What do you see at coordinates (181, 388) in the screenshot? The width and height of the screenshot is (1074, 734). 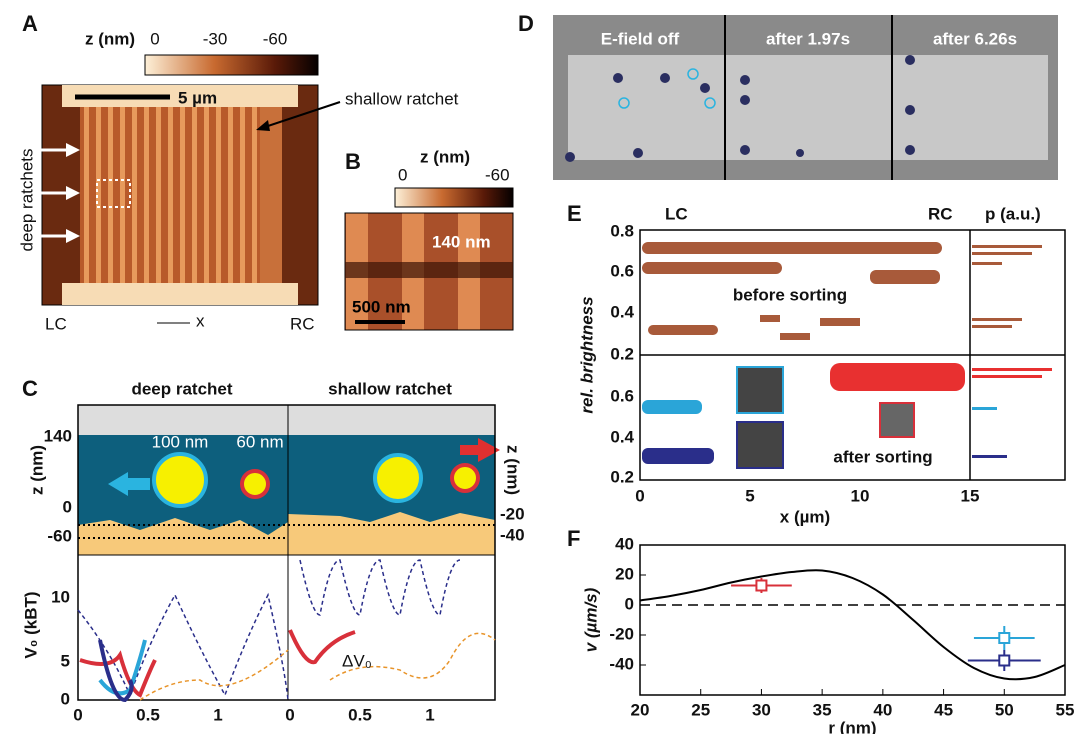 I see `header: deep ratchet` at bounding box center [181, 388].